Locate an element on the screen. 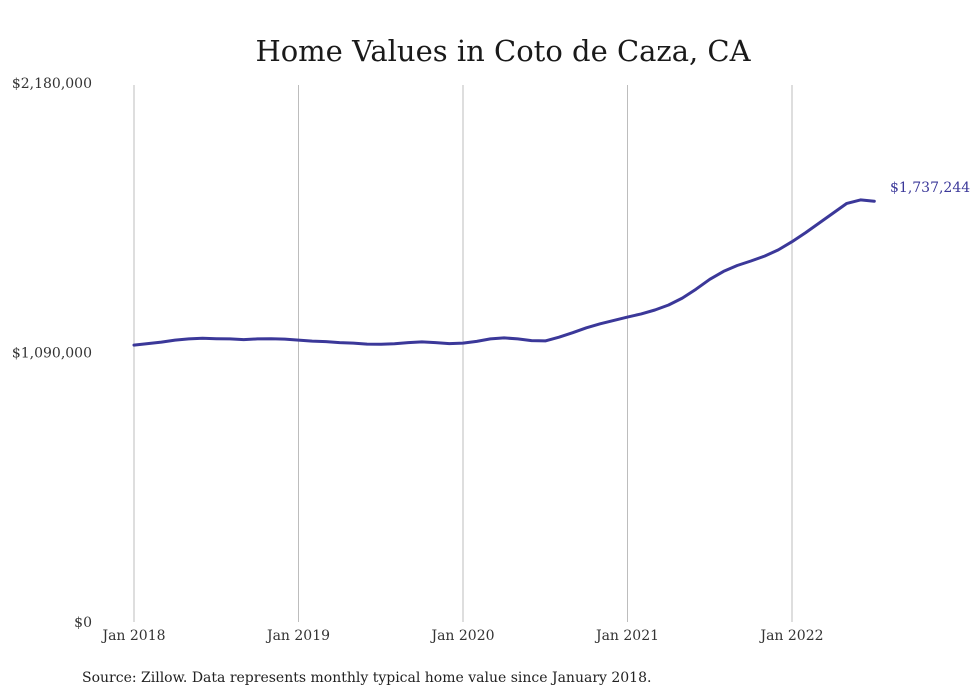 The height and width of the screenshot is (699, 980). end-value-label: $1,737,244 is located at coordinates (930, 188).